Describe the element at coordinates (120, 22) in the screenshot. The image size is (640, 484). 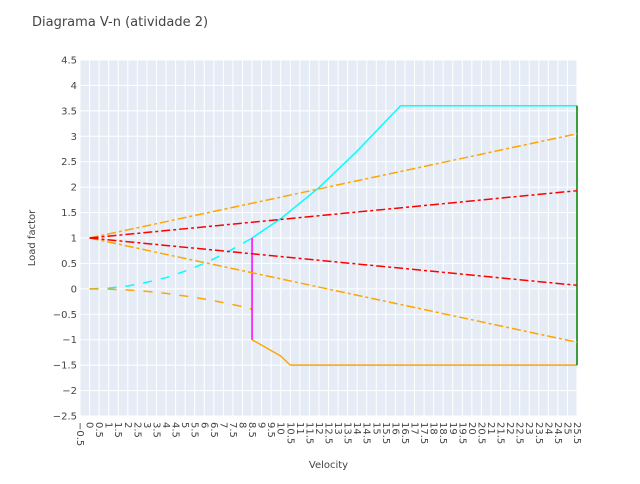
I see `chart-title: Diagrama V-n (atividade 2)` at that location.